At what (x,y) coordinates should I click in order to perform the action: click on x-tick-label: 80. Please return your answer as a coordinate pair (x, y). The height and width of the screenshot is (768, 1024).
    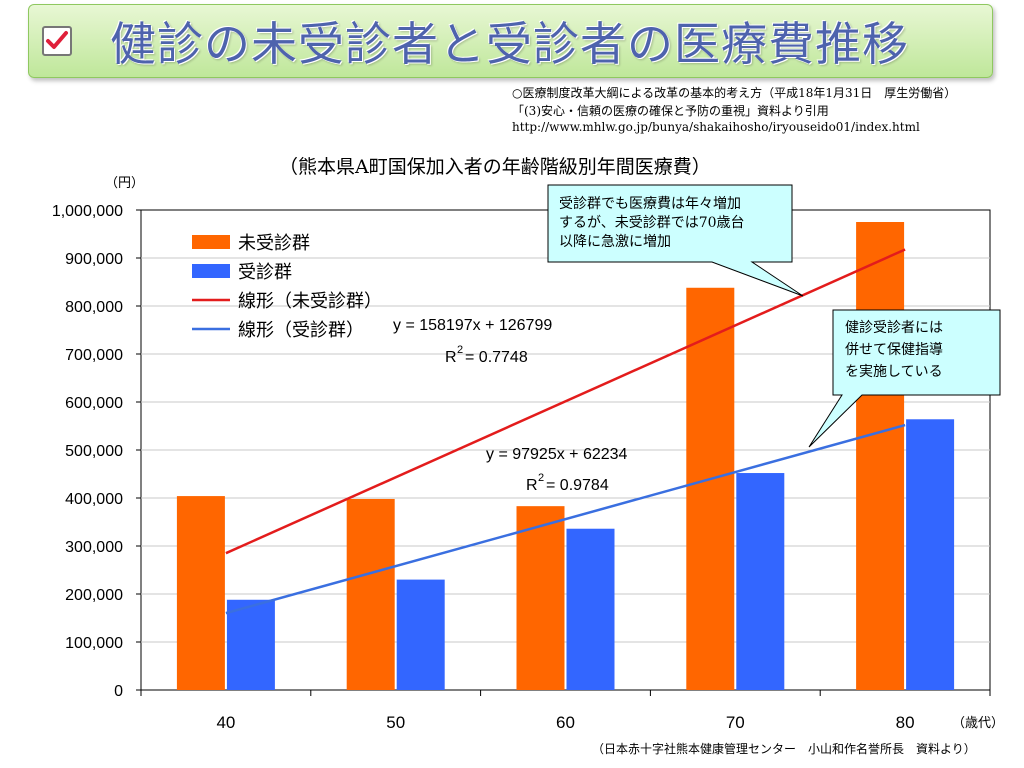
    Looking at the image, I should click on (905, 722).